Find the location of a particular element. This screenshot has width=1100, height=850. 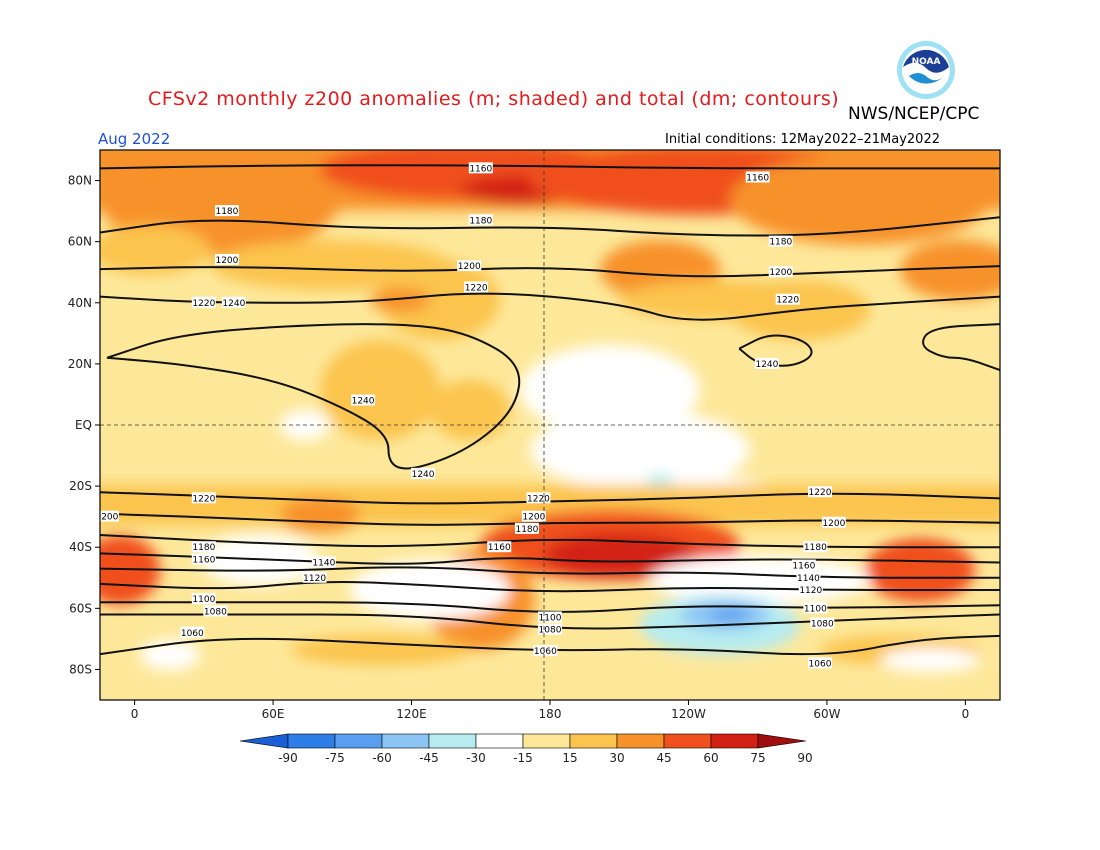

longitude-axis: 0 60E 120E 180 120W 60W 0 is located at coordinates (550, 710).